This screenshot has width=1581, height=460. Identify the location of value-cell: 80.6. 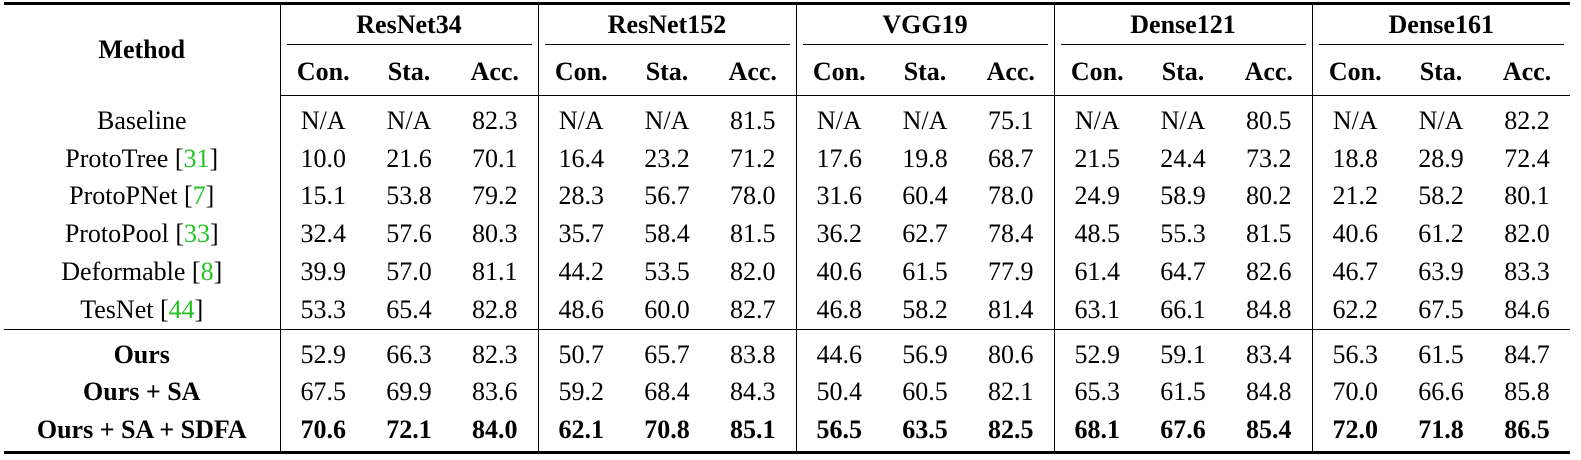
(1011, 351).